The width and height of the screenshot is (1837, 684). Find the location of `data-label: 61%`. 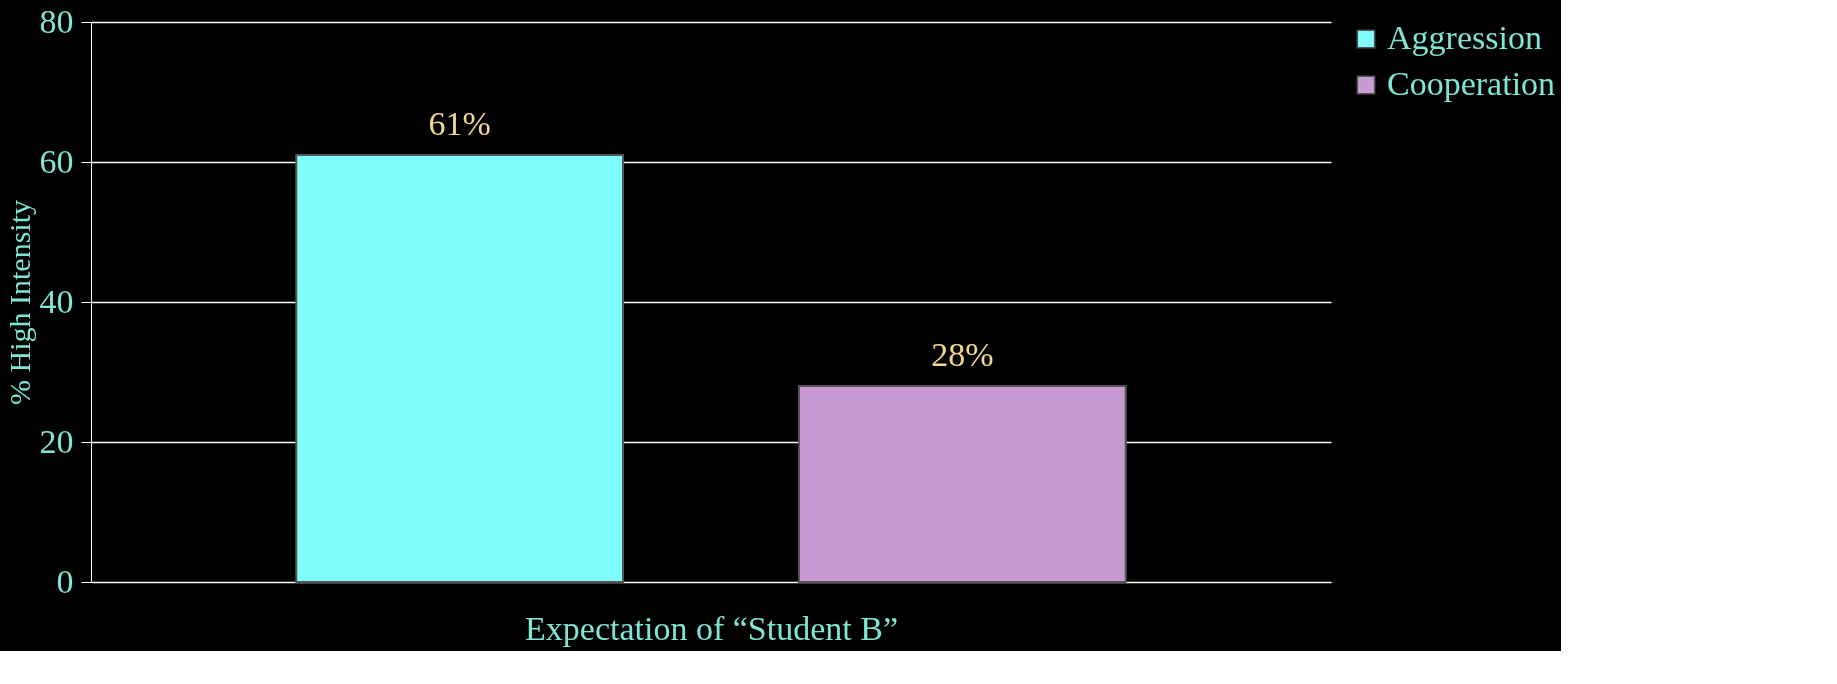

data-label: 61% is located at coordinates (459, 123).